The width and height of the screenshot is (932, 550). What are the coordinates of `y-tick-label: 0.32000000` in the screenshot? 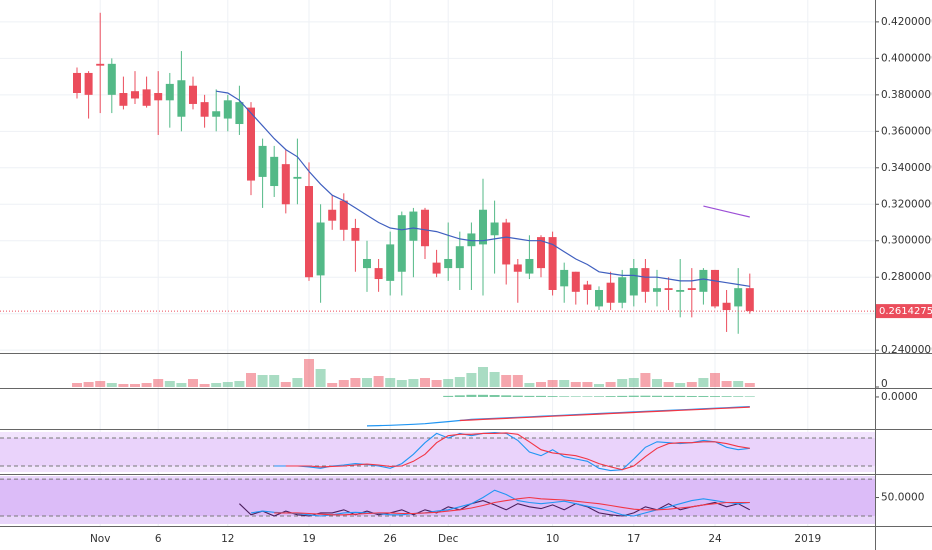 It's located at (906, 204).